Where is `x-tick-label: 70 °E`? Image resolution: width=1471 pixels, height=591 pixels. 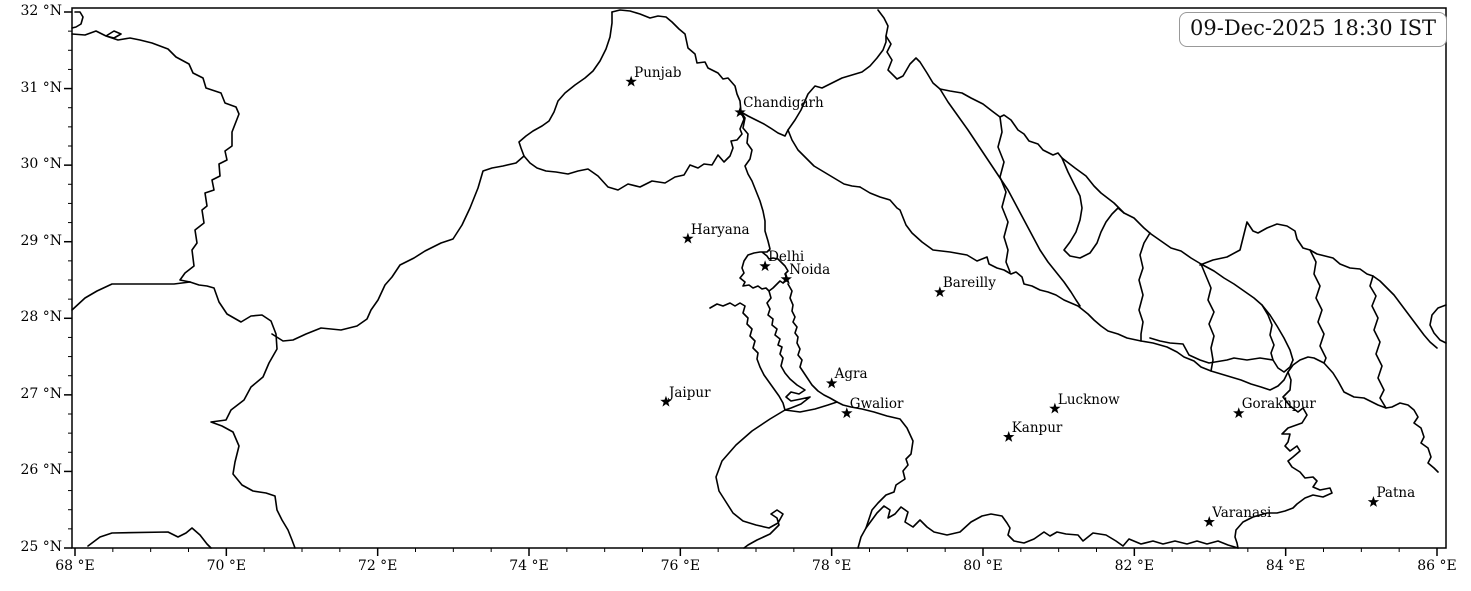 x-tick-label: 70 °E is located at coordinates (226, 566).